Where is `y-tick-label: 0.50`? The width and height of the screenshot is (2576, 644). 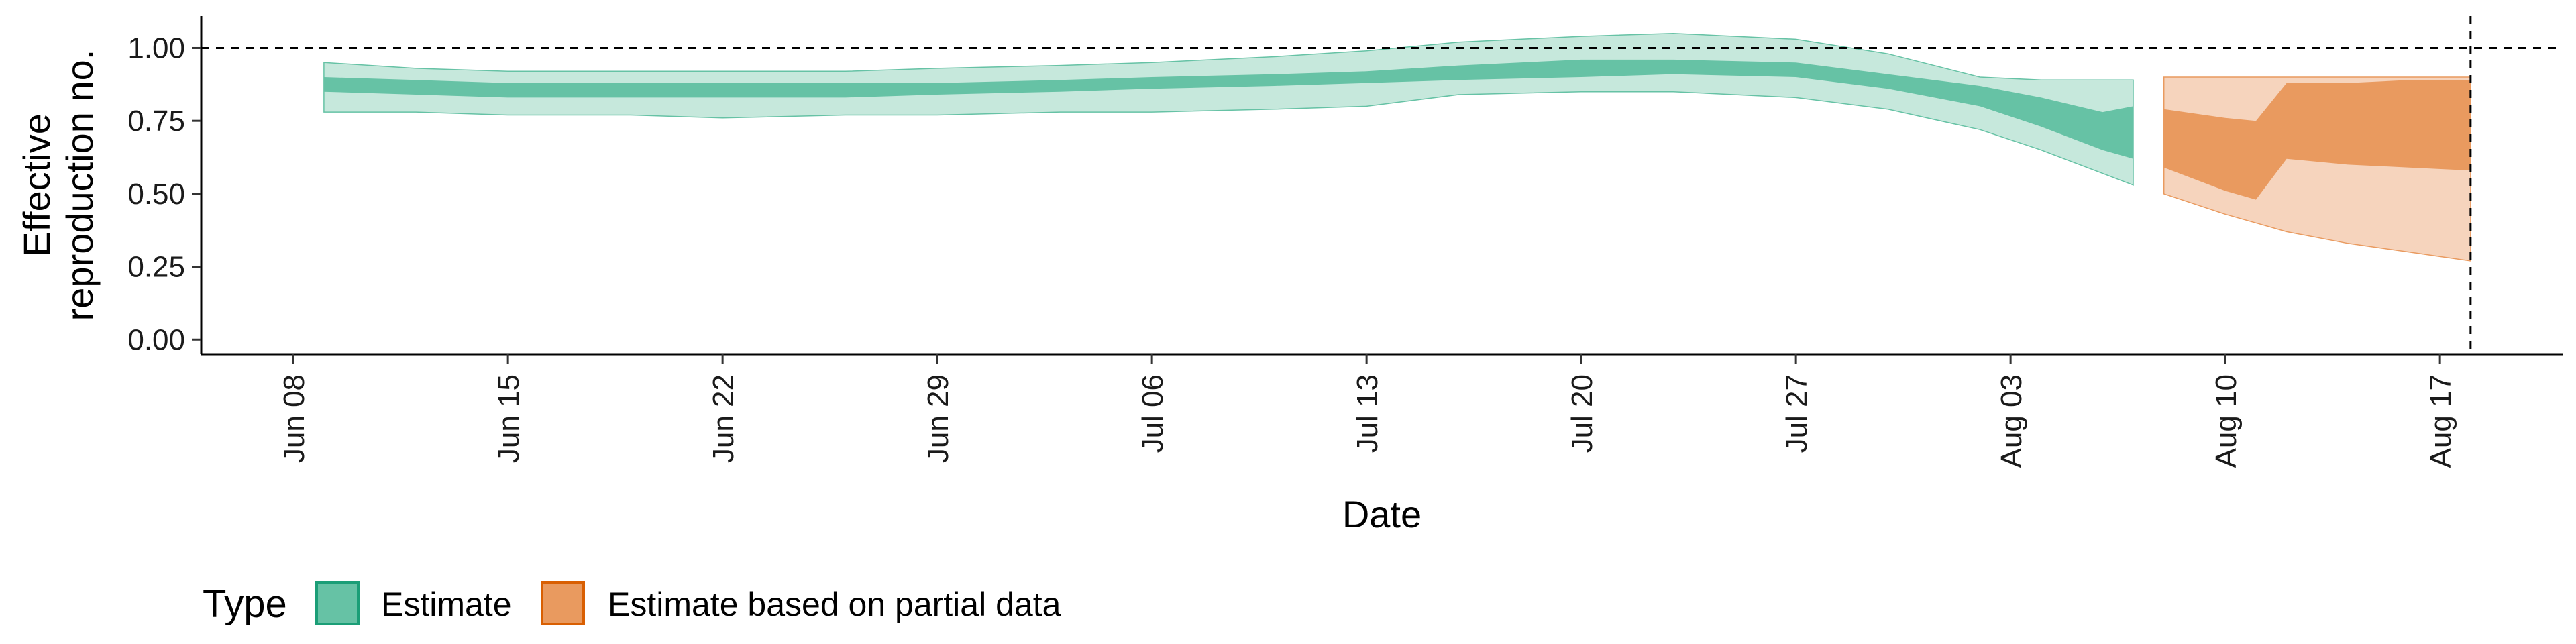
y-tick-label: 0.50 is located at coordinates (156, 194).